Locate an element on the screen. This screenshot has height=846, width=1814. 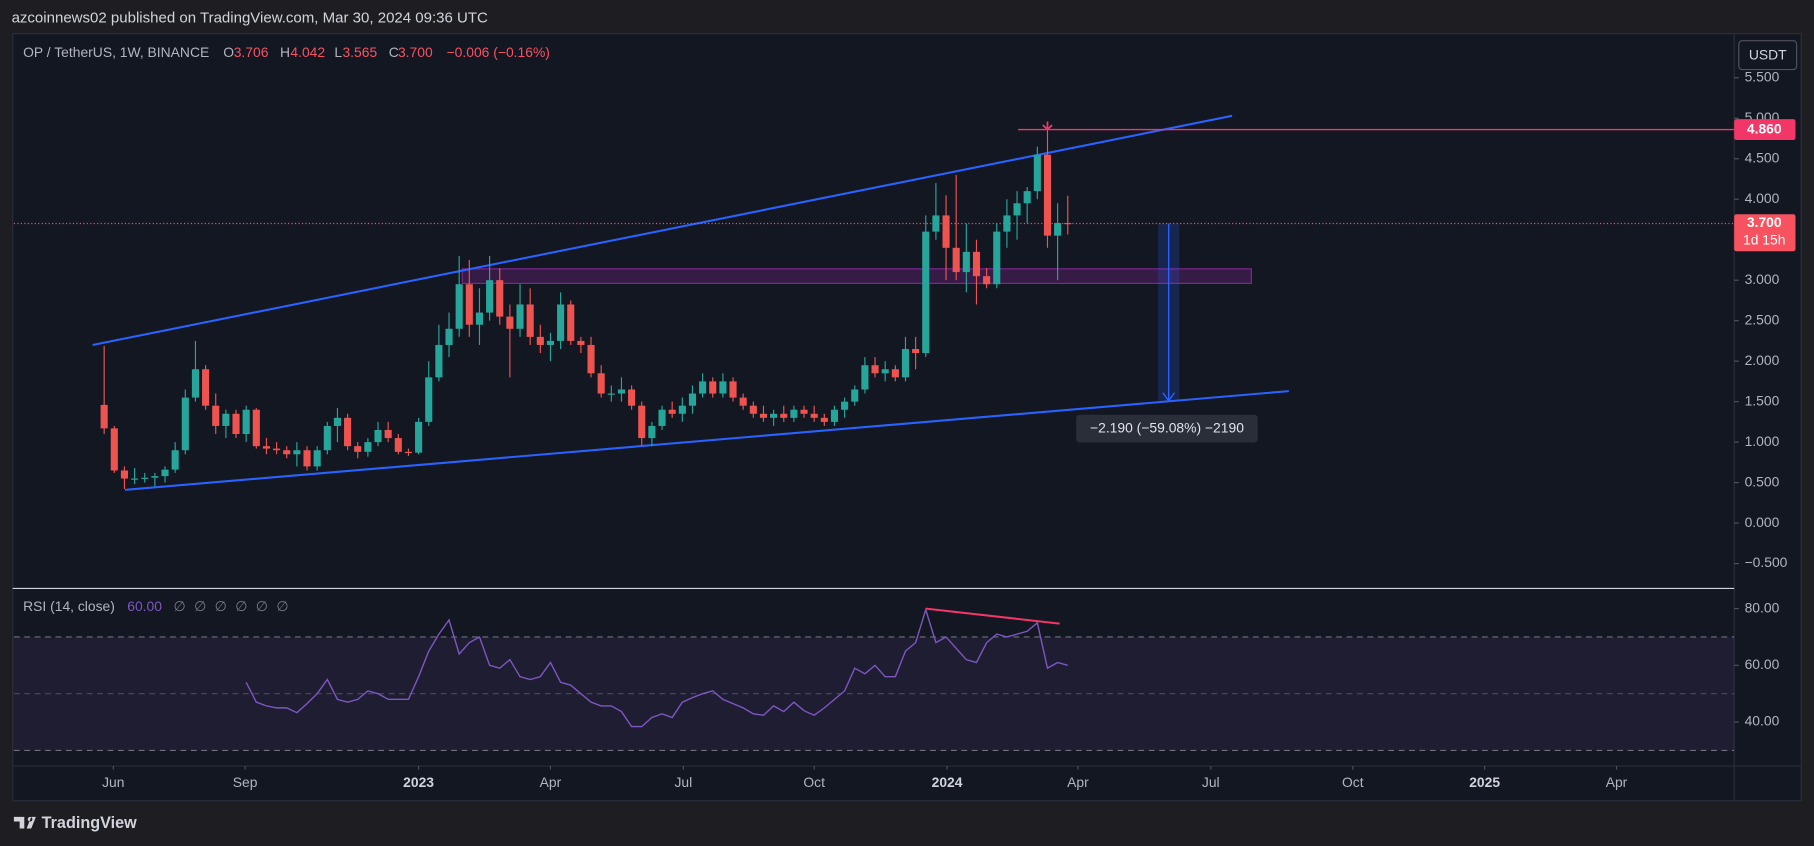
currency: USDT is located at coordinates (1768, 54).